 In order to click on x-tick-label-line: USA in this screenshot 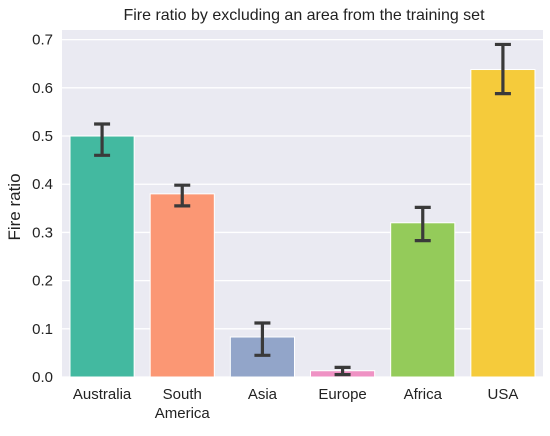, I will do `click(502, 394)`.